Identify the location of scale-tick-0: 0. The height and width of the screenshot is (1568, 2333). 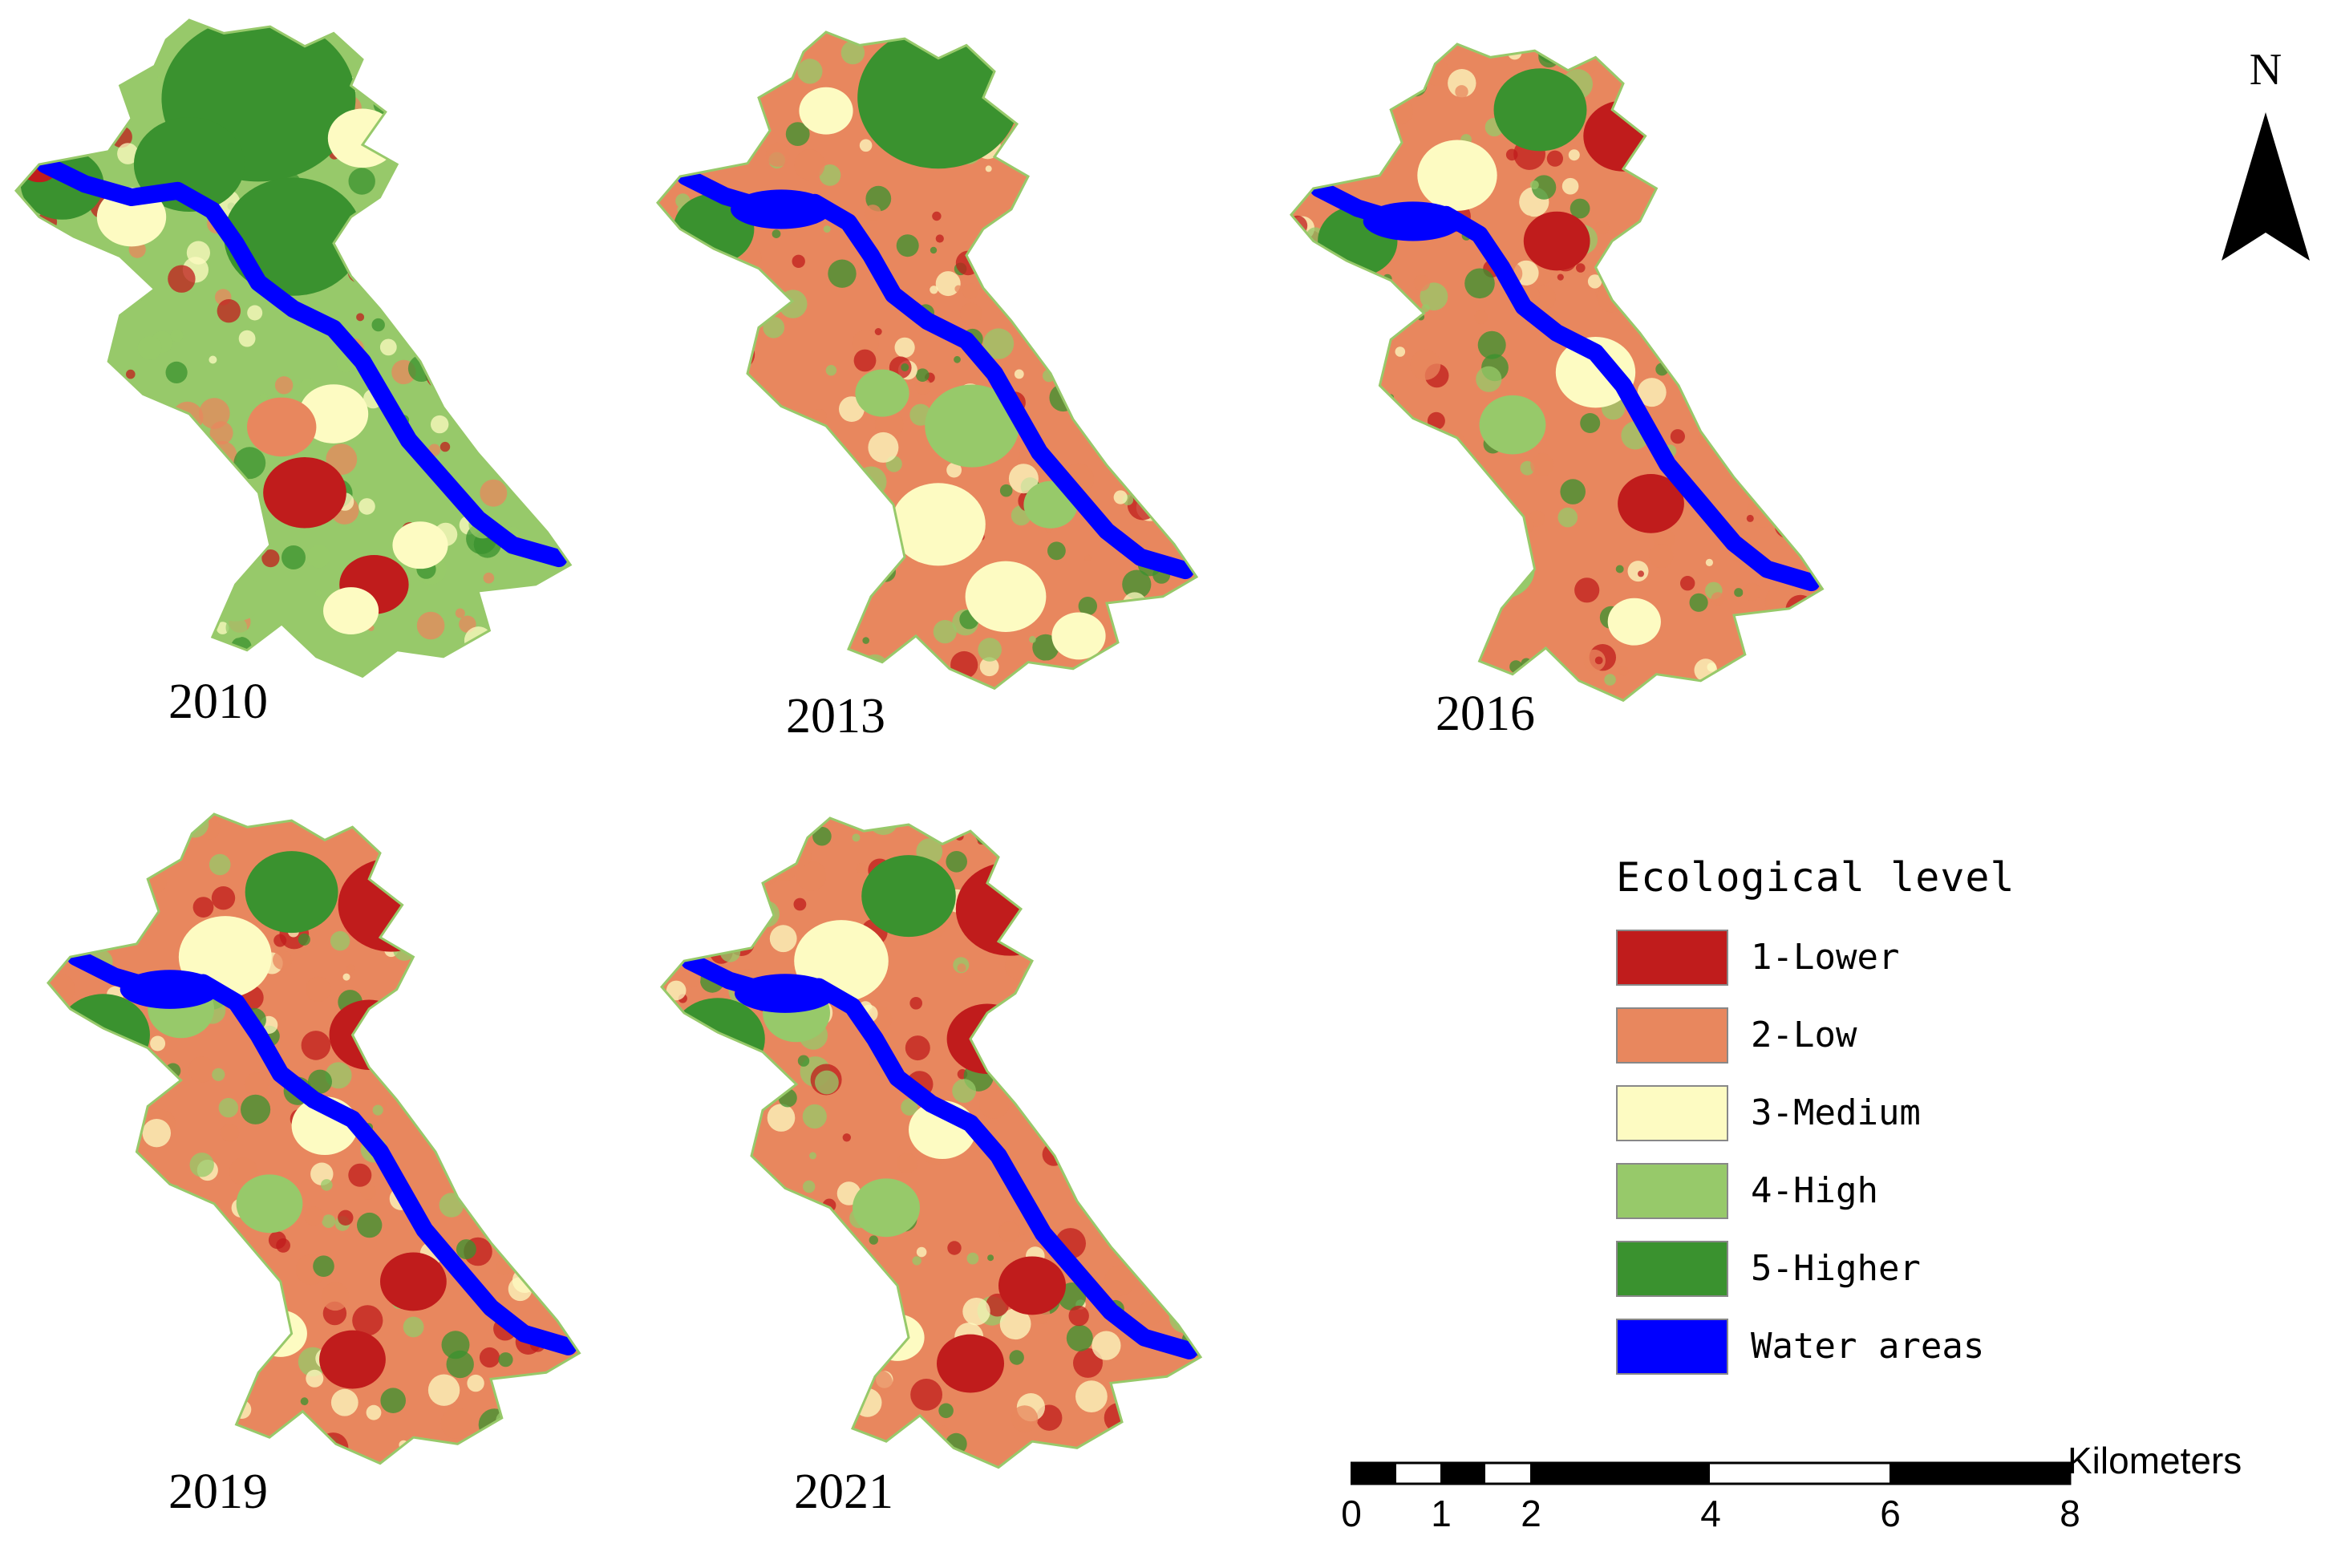
(1351, 1514).